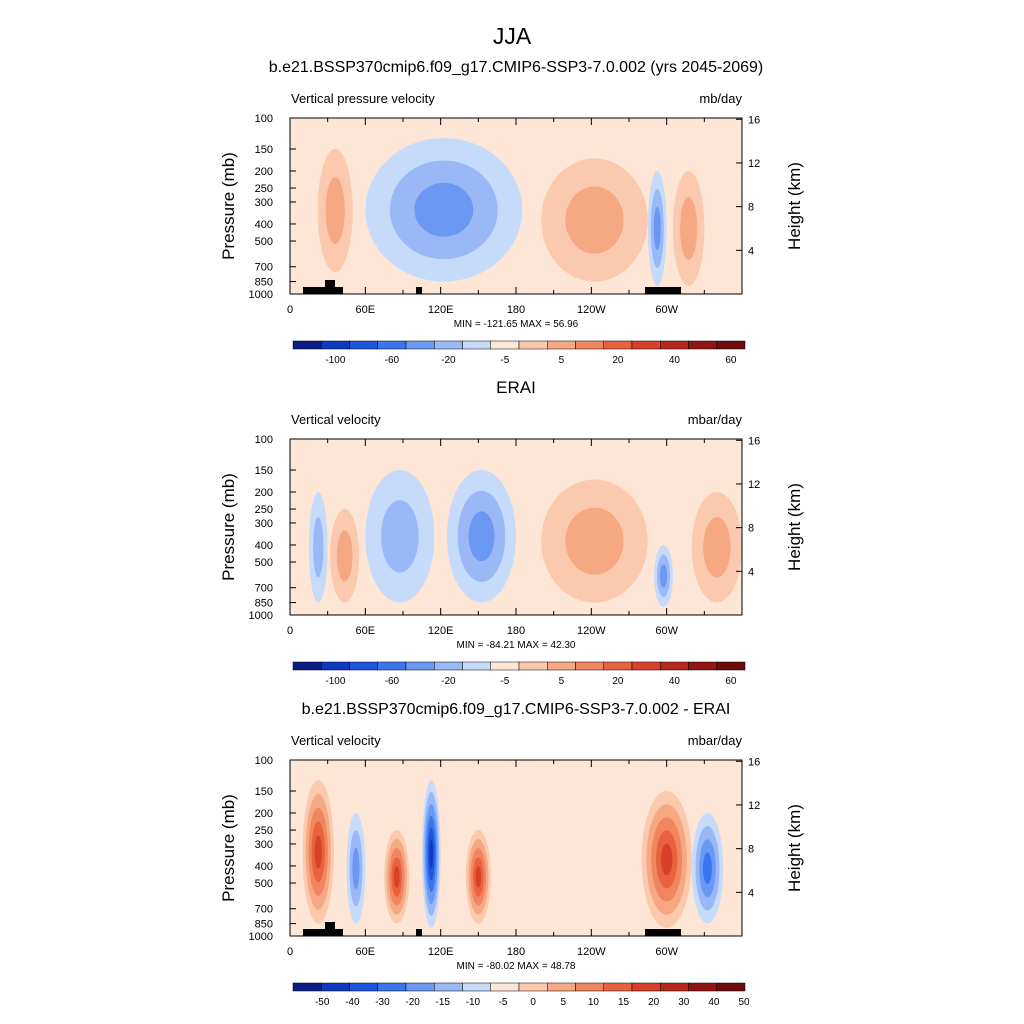  Describe the element at coordinates (322, 1002) in the screenshot. I see `colorbar-label: -50` at that location.